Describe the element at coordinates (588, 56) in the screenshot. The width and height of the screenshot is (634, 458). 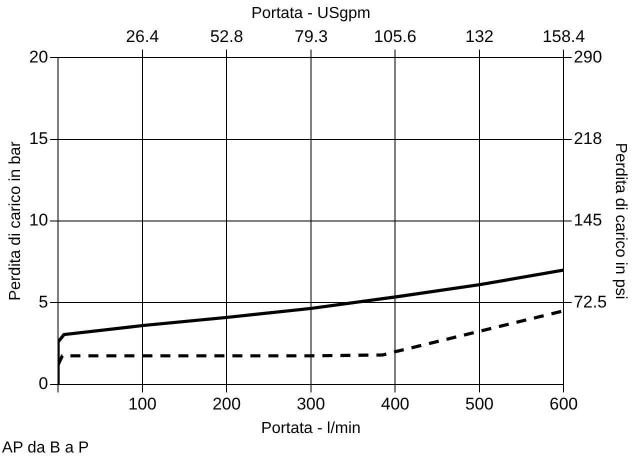
I see `y2-tick-label: 290` at that location.